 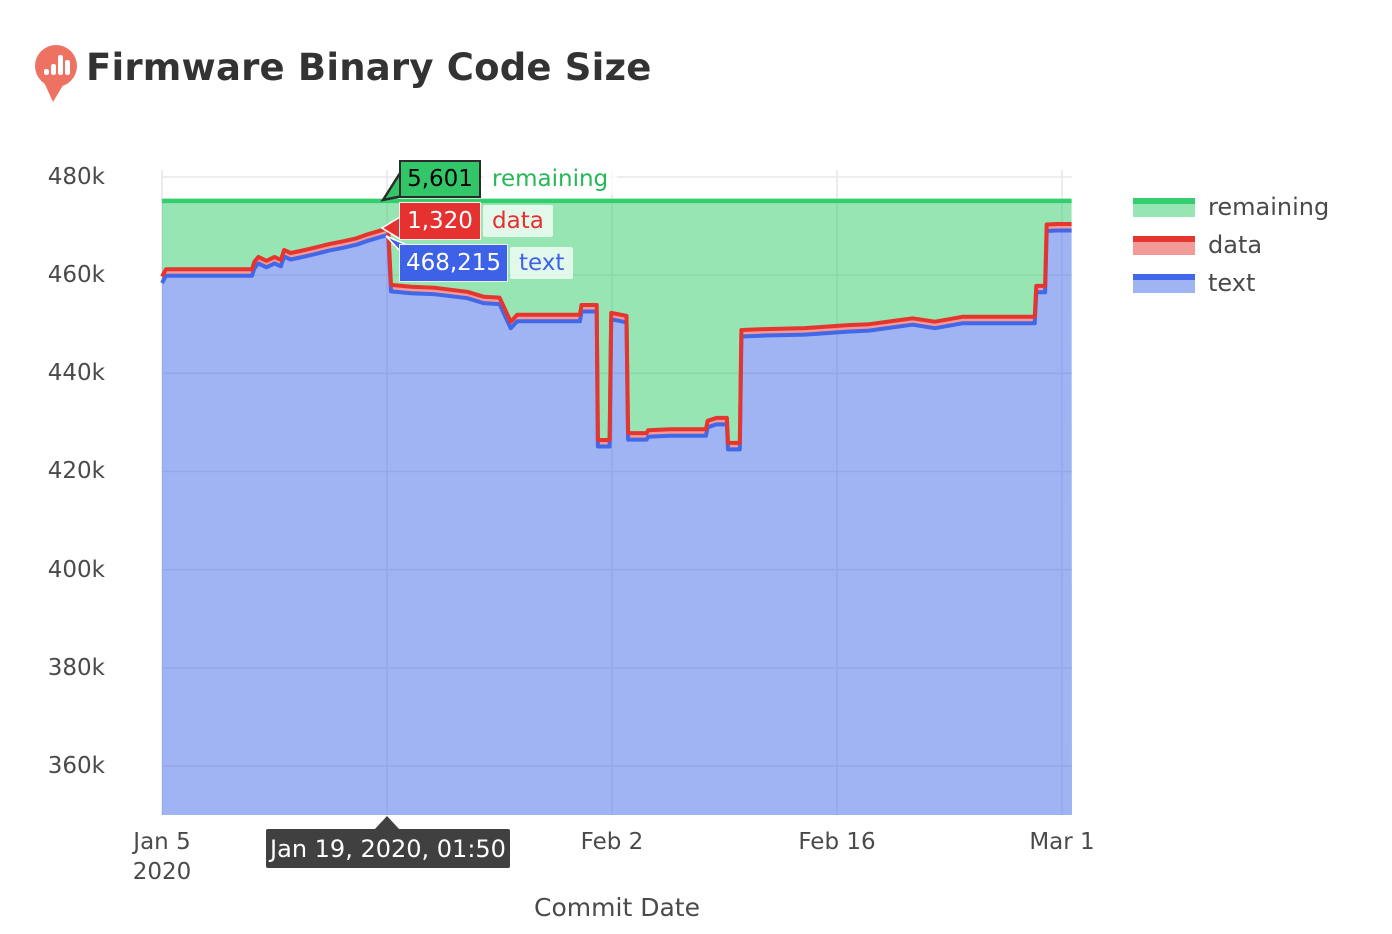 I want to click on tooltip-data-label: data, so click(x=518, y=221).